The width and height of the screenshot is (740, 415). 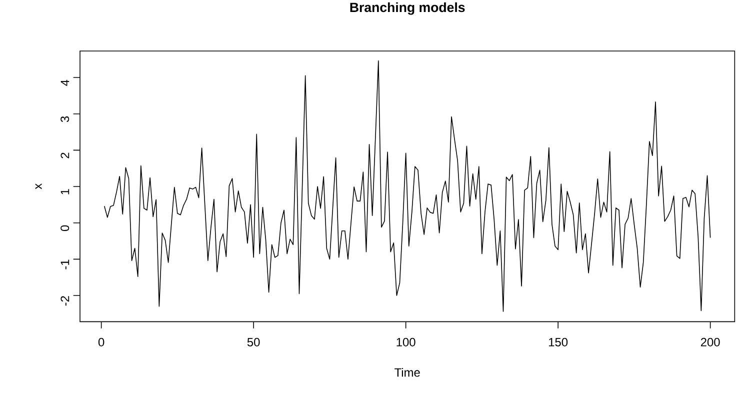 I want to click on x-tick-label: 100, so click(x=406, y=342).